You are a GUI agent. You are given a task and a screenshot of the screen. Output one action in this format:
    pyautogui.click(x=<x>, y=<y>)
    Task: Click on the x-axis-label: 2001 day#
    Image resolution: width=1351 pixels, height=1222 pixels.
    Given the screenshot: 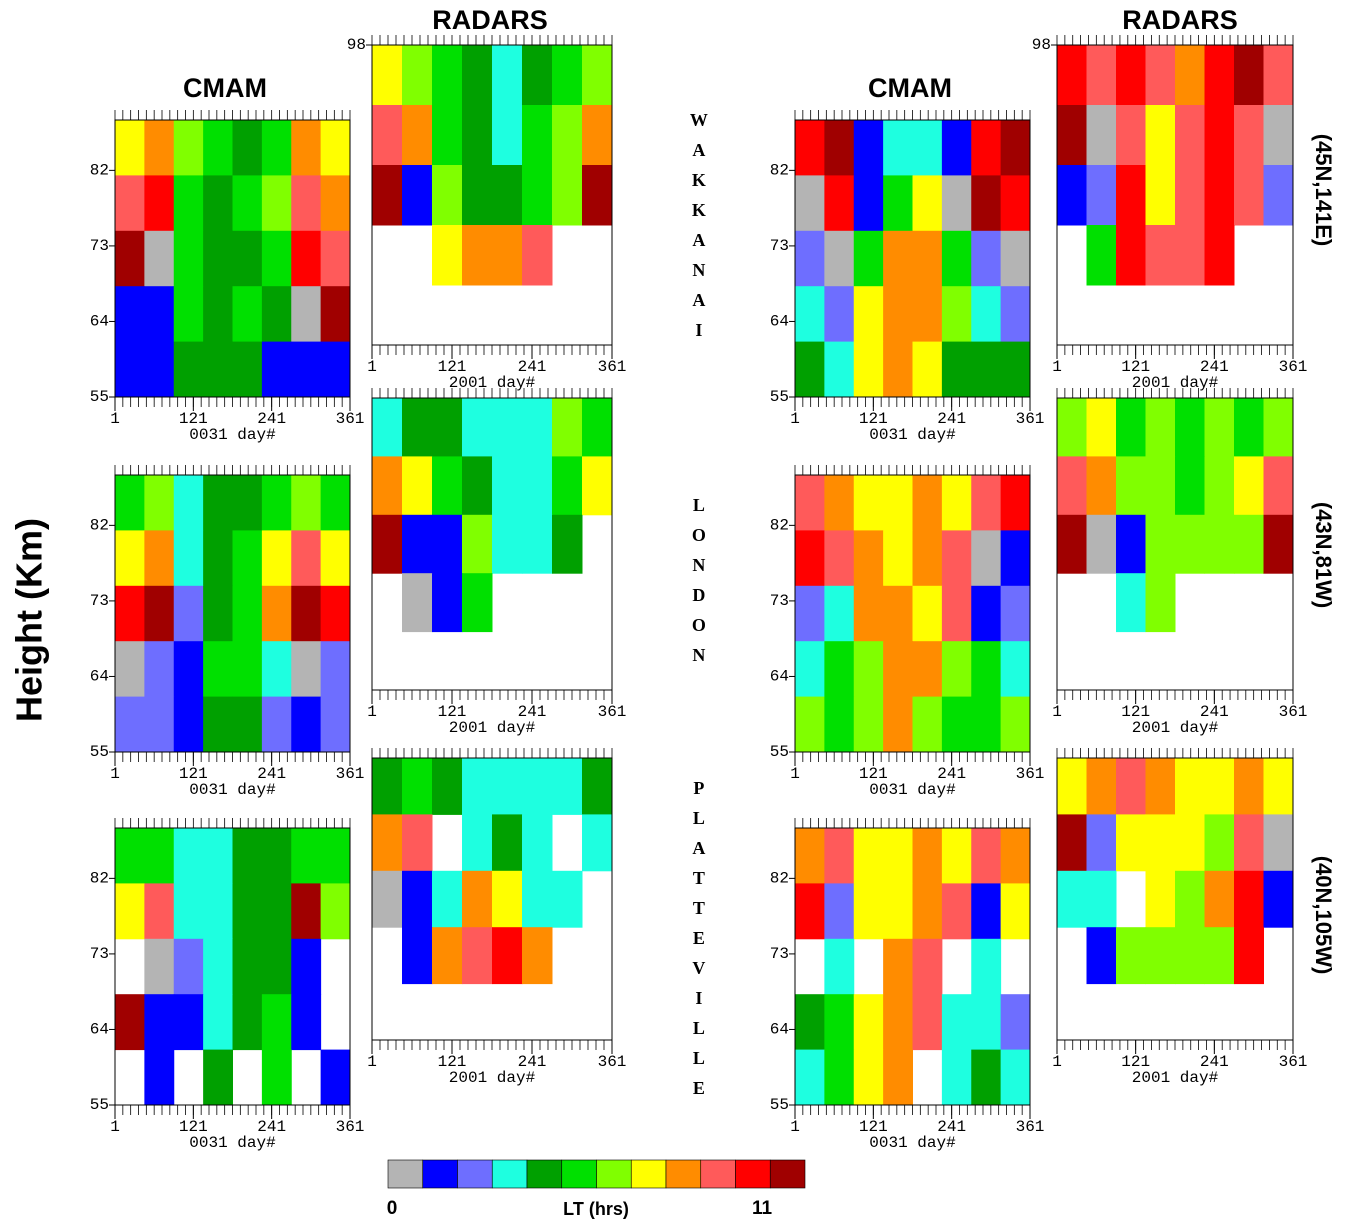 What is the action you would take?
    pyautogui.click(x=492, y=383)
    